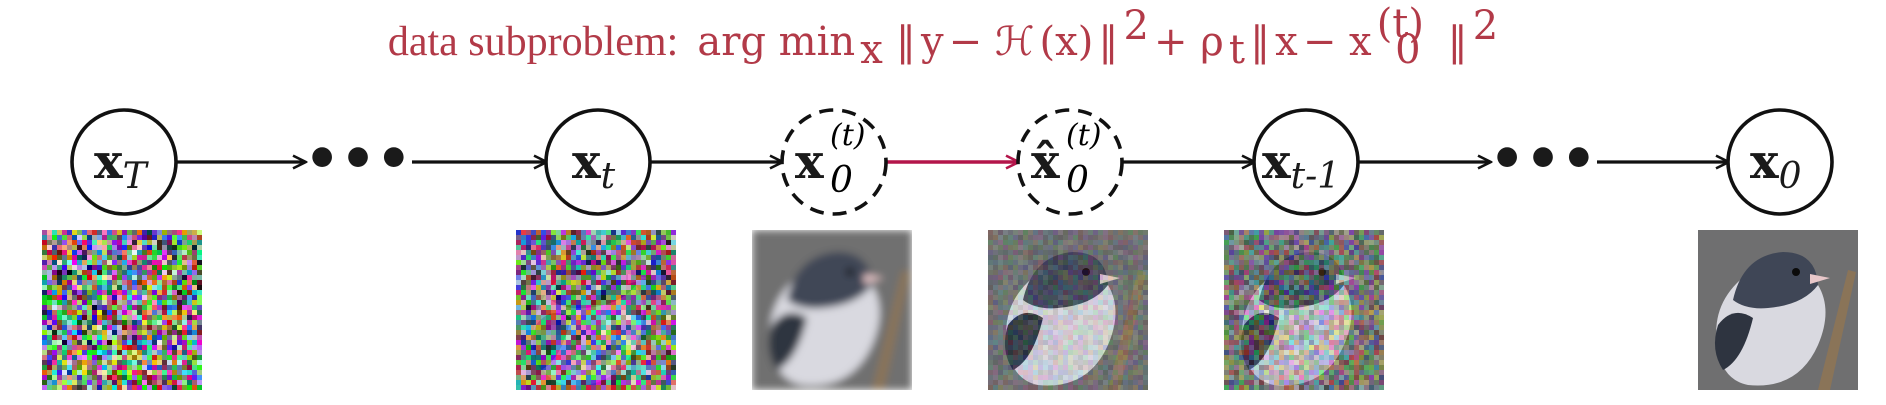 The width and height of the screenshot is (1886, 405). I want to click on formula-rho-sub: t, so click(1237, 50).